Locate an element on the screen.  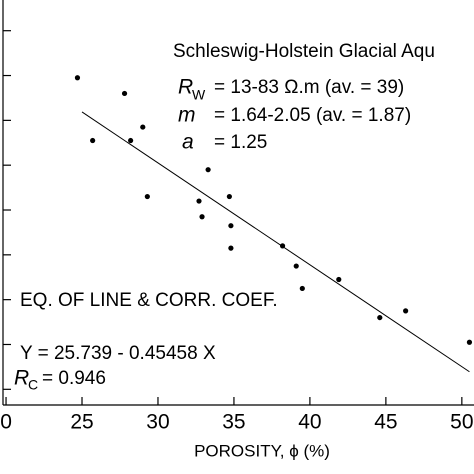
annotation: C is located at coordinates (33, 385).